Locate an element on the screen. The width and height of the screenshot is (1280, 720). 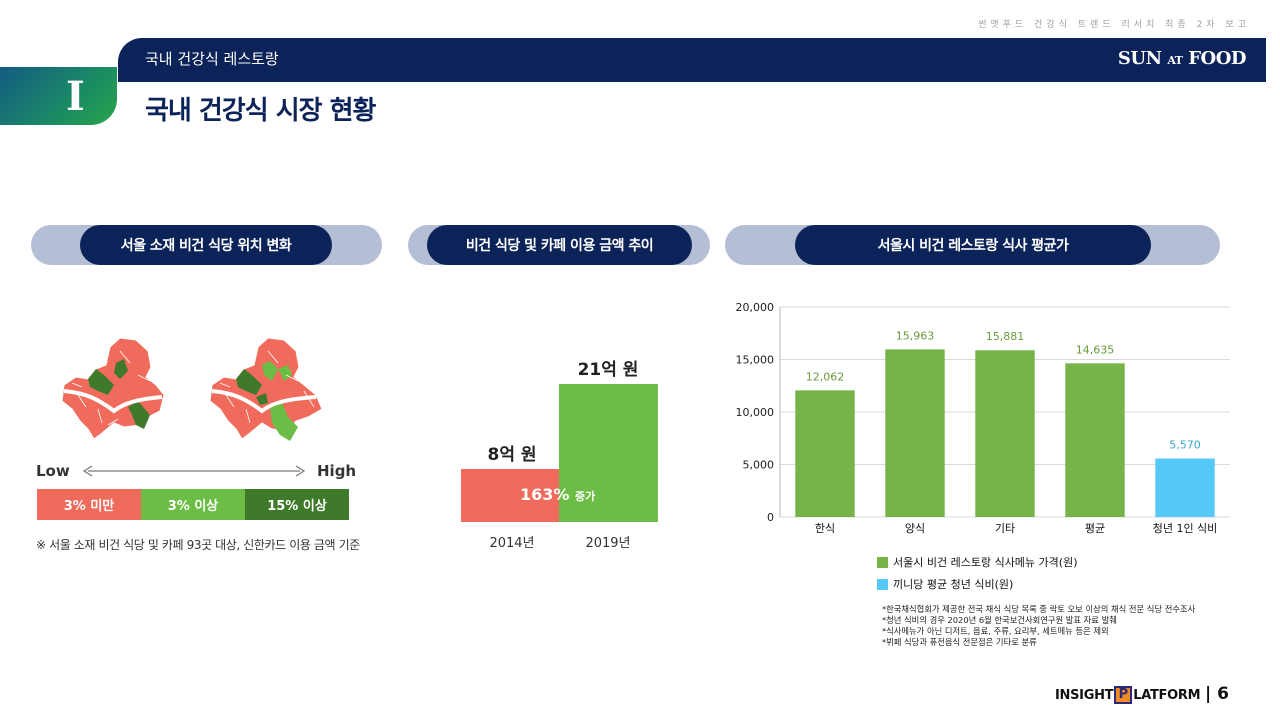
legend-label-youth: 끼니당 평균 청년 식비(원) is located at coordinates (953, 584).